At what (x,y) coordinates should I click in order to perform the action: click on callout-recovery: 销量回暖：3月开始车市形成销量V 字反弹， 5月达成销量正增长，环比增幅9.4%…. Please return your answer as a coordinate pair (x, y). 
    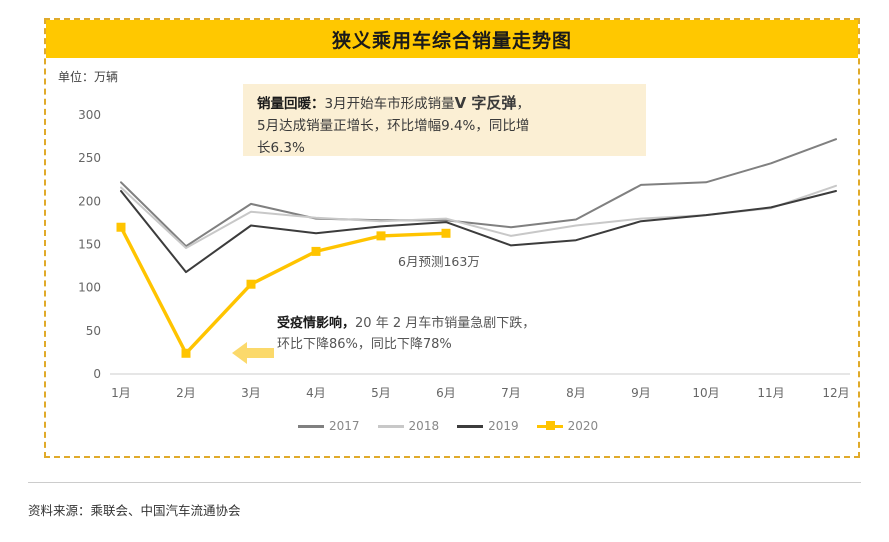
    Looking at the image, I should click on (444, 120).